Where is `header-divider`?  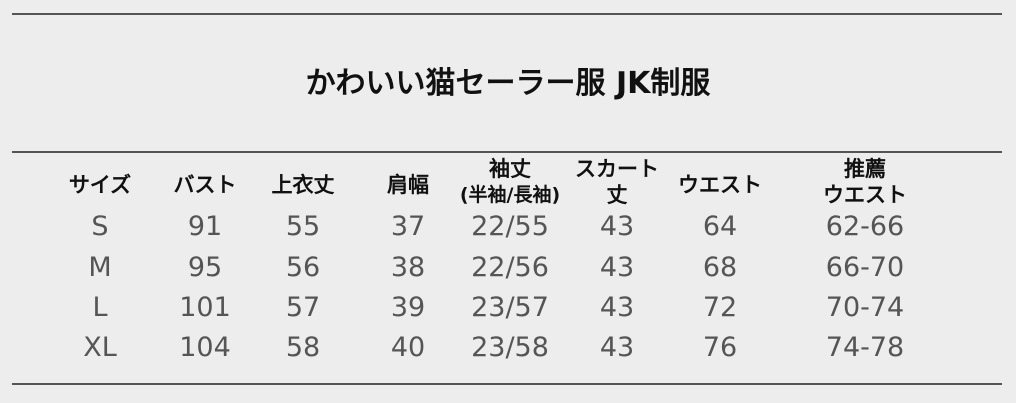 header-divider is located at coordinates (507, 152).